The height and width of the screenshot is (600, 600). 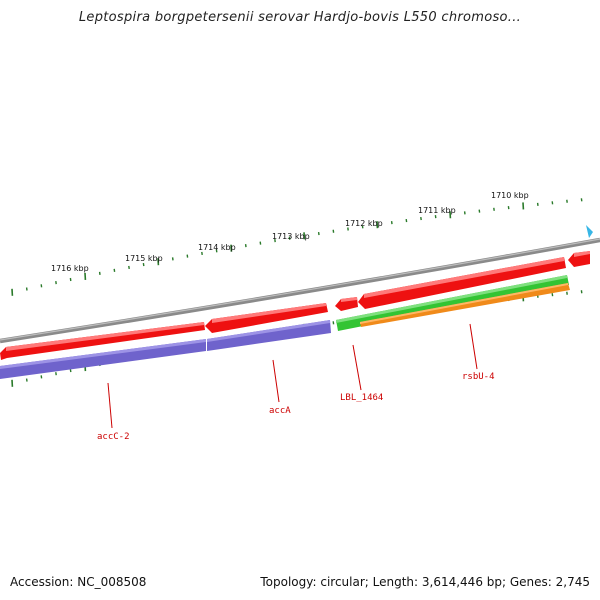 I want to click on gene-label-leaders, so click(x=292, y=376).